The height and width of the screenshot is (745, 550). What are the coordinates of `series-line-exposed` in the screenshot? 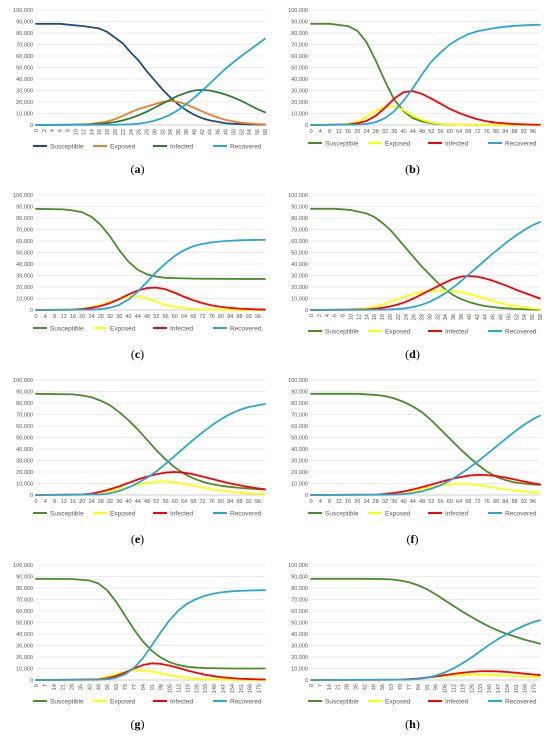 It's located at (150, 675).